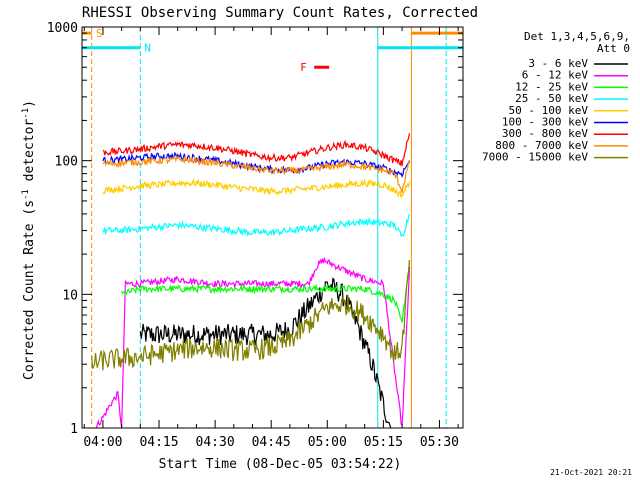  Describe the element at coordinates (158, 442) in the screenshot. I see `x-tick-label-2: 04:15` at that location.